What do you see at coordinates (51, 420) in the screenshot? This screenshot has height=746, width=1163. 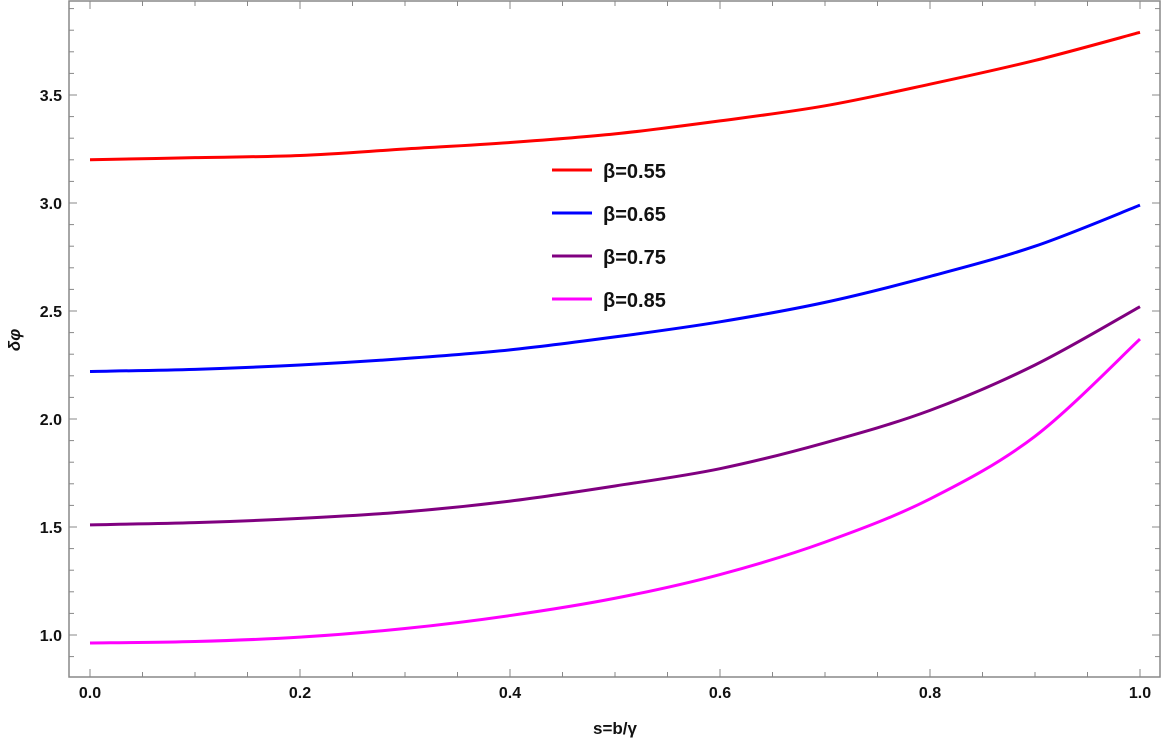 I see `y-tick-label: 2.0` at bounding box center [51, 420].